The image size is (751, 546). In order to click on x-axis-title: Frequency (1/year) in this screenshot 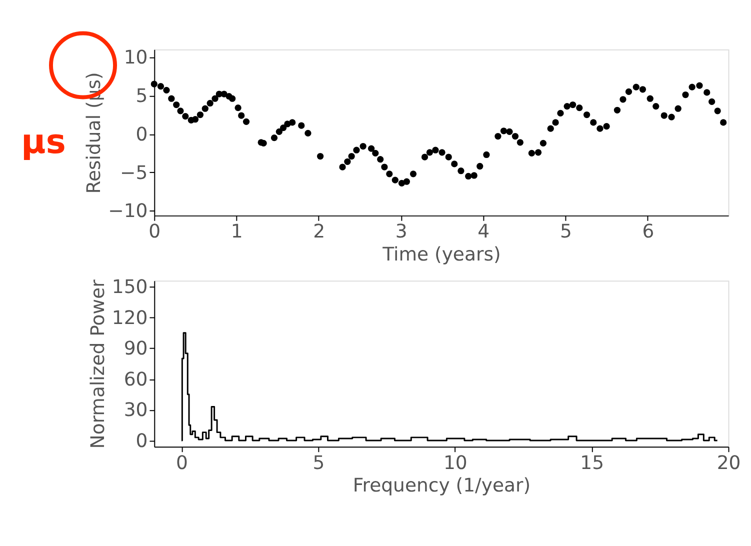, I will do `click(441, 486)`.